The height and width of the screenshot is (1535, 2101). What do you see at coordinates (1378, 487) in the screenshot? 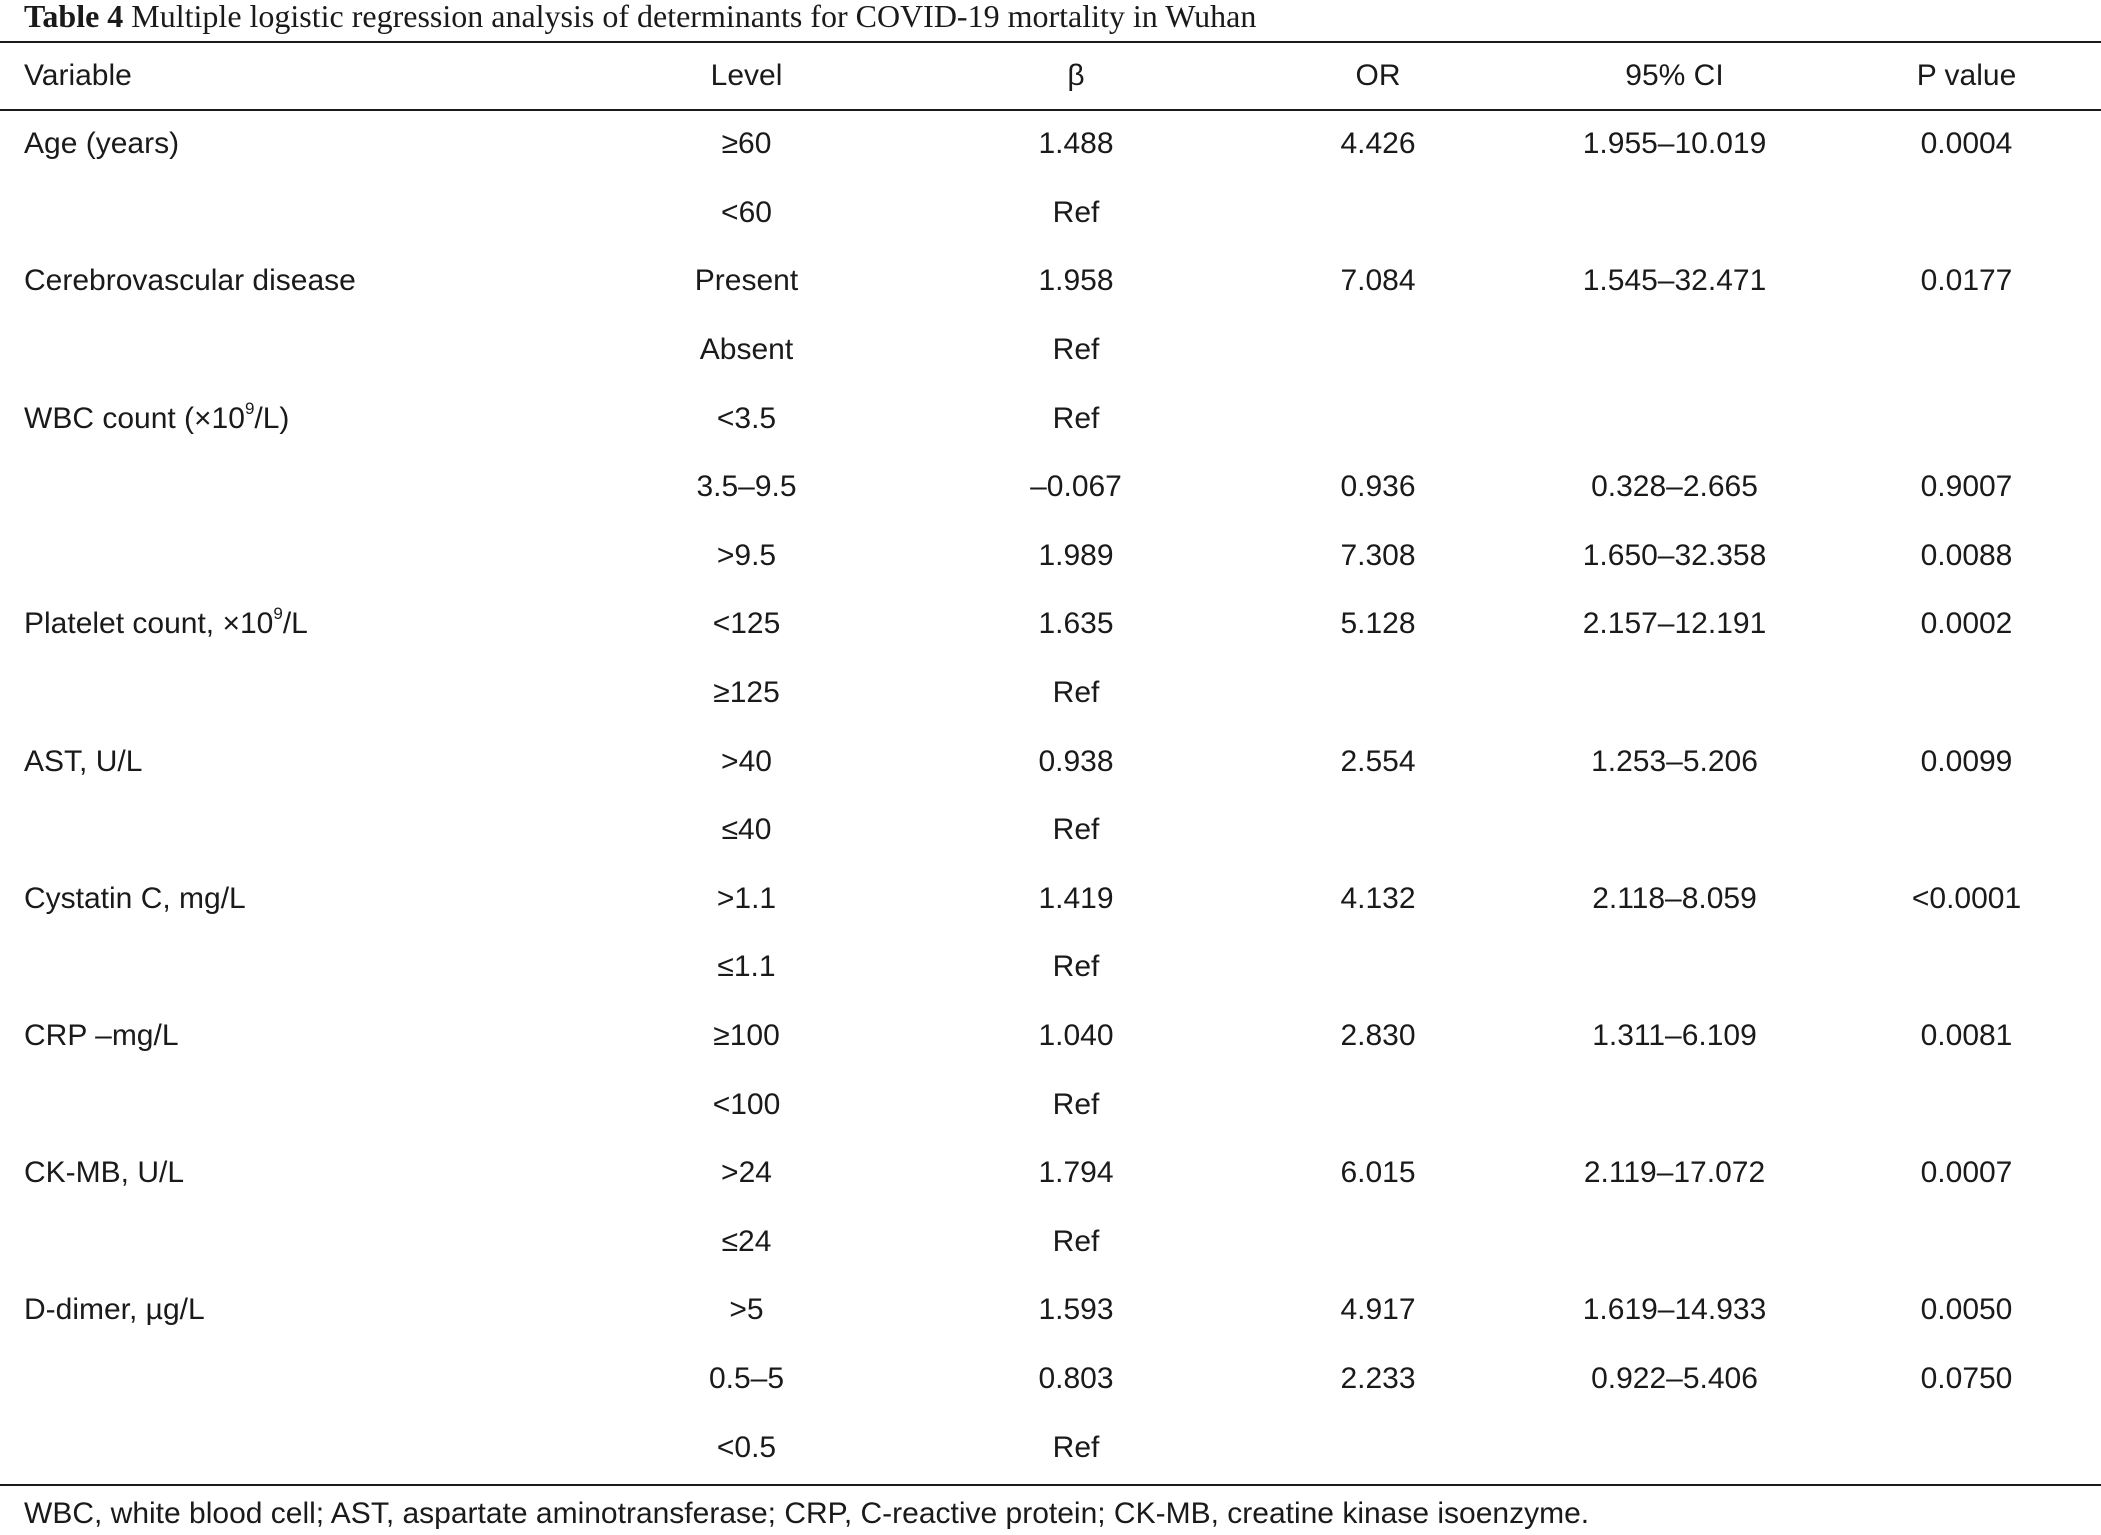
I see `cell-or: 0.936` at bounding box center [1378, 487].